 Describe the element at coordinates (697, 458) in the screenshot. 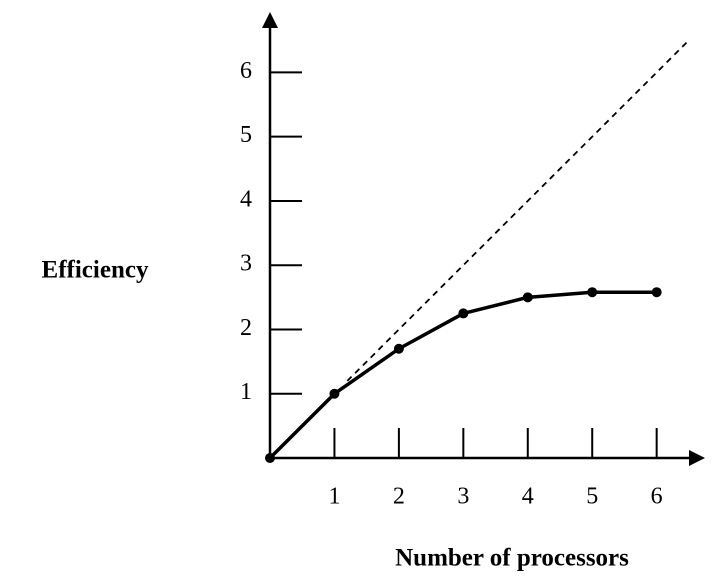

I see `x-axis-arrow` at that location.